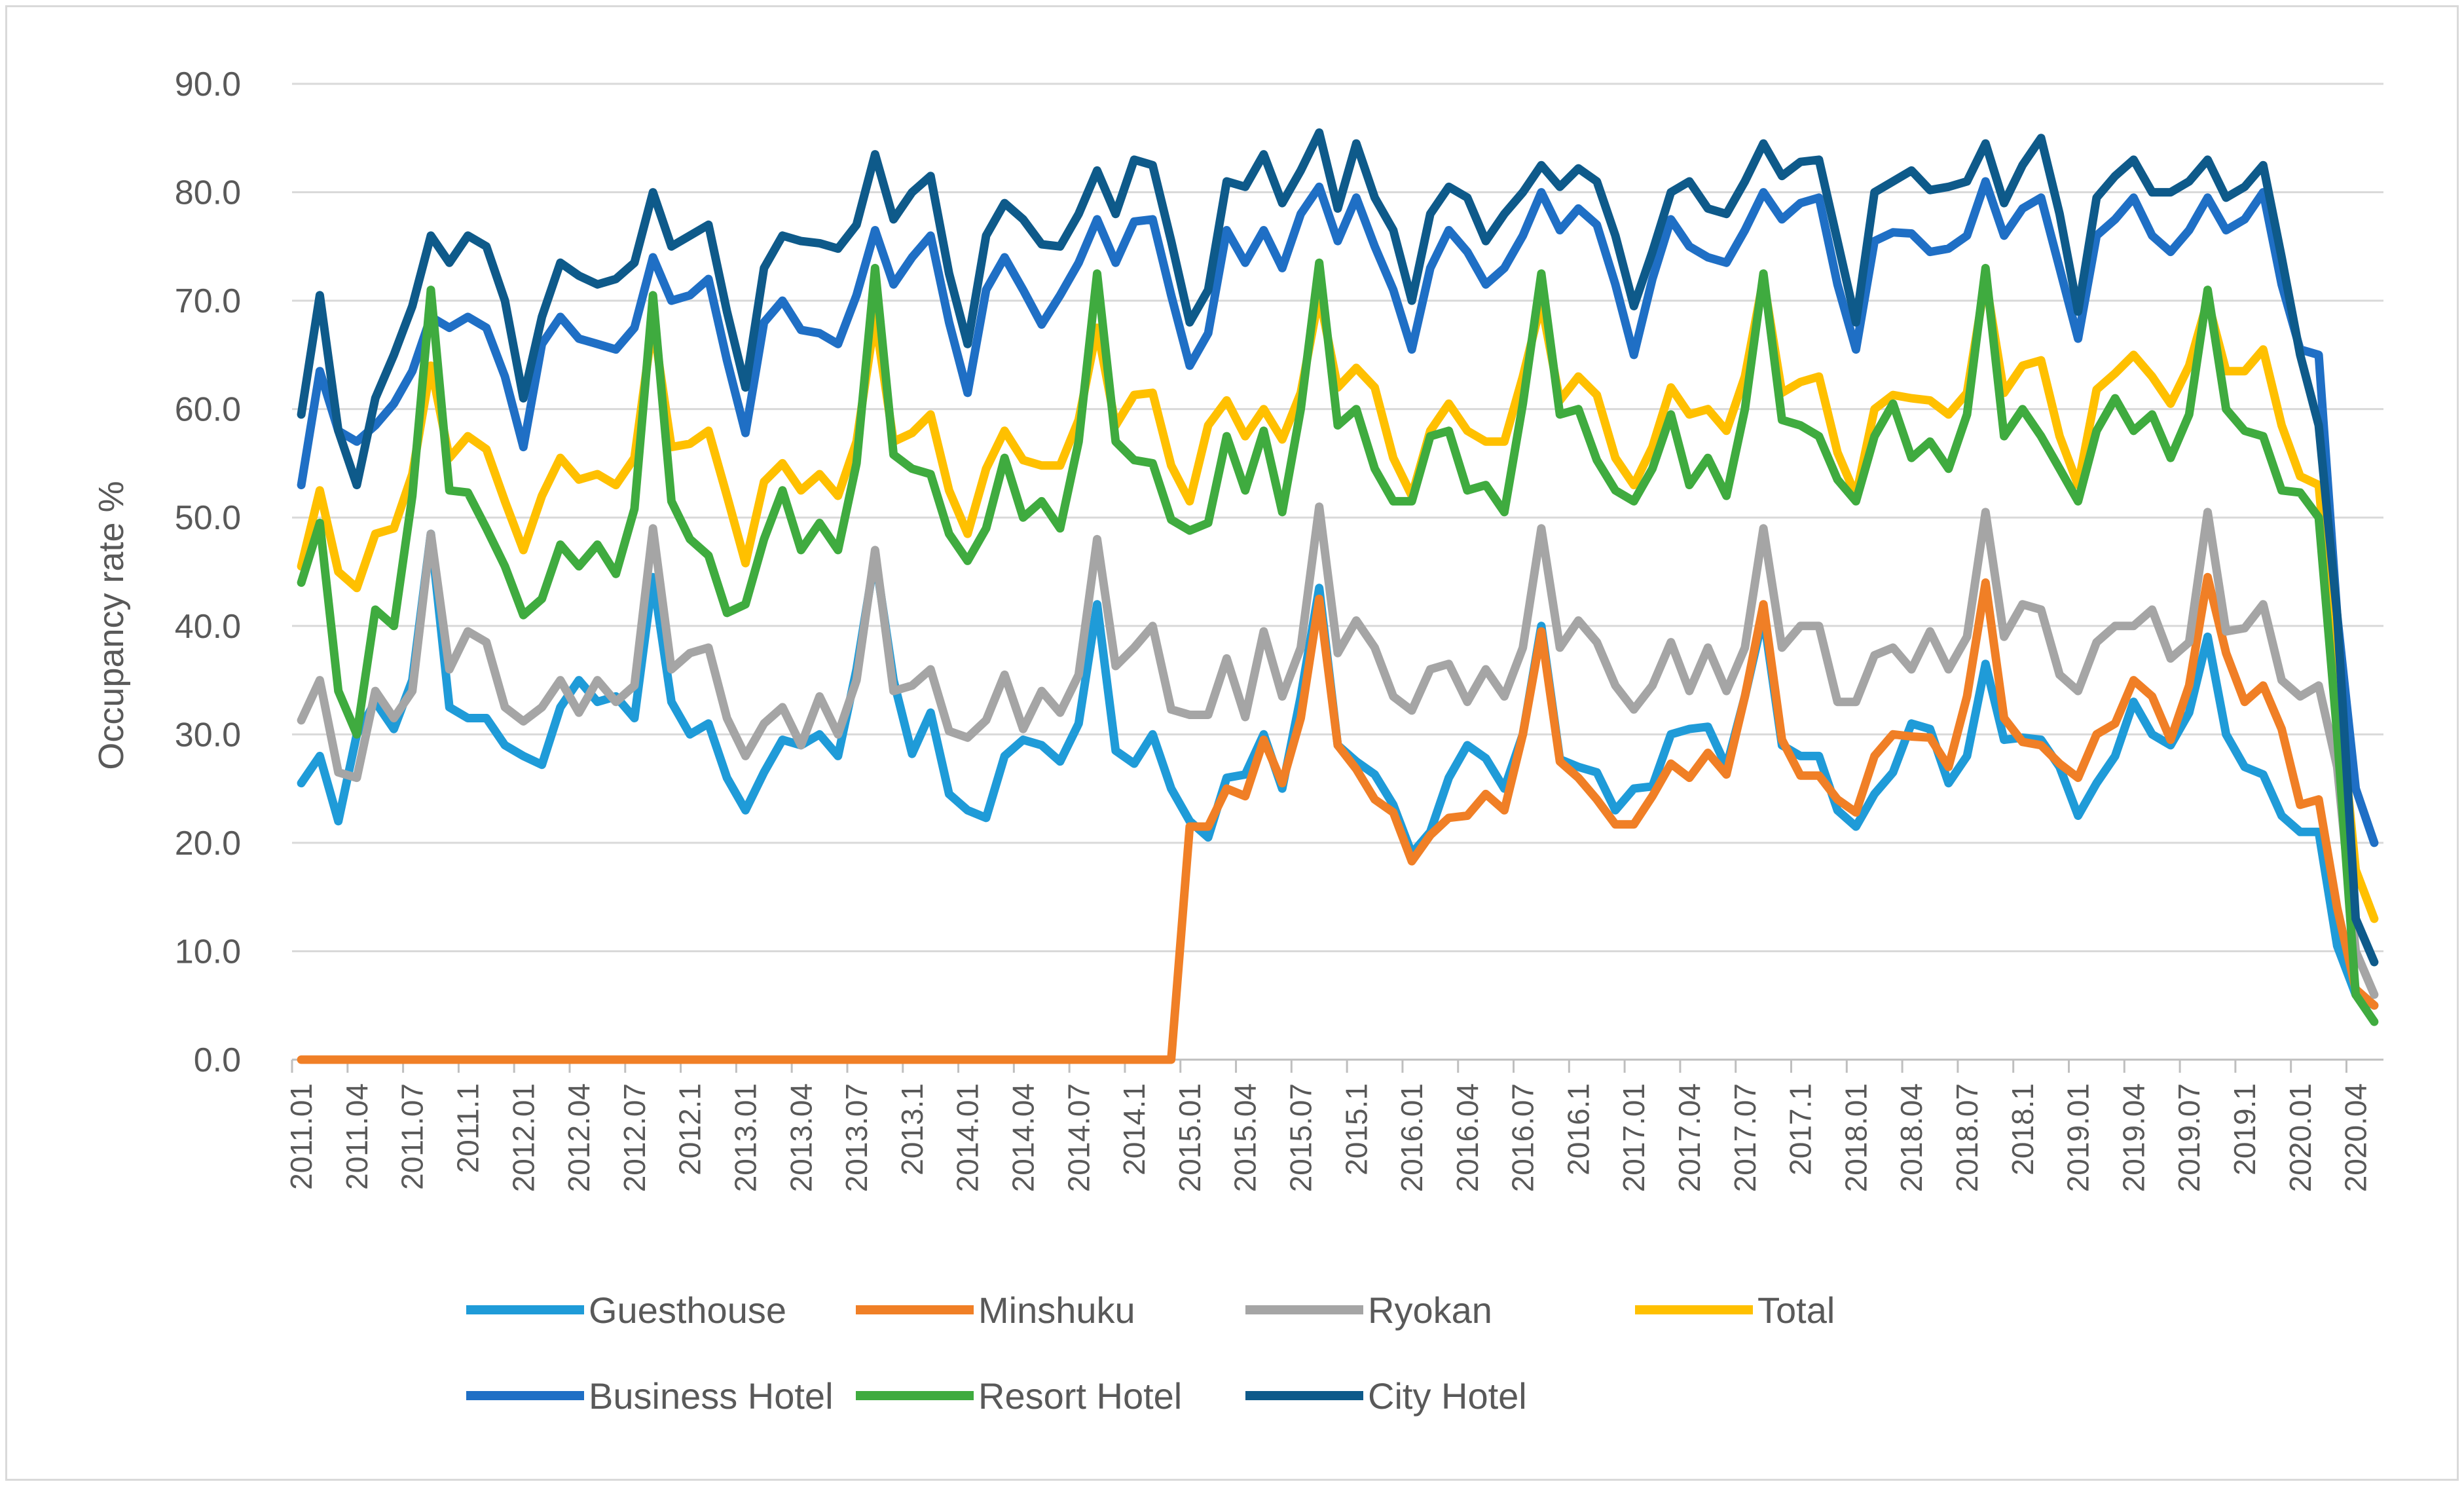  What do you see at coordinates (1134, 1130) in the screenshot?
I see `x-tick-label: 2014.1` at bounding box center [1134, 1130].